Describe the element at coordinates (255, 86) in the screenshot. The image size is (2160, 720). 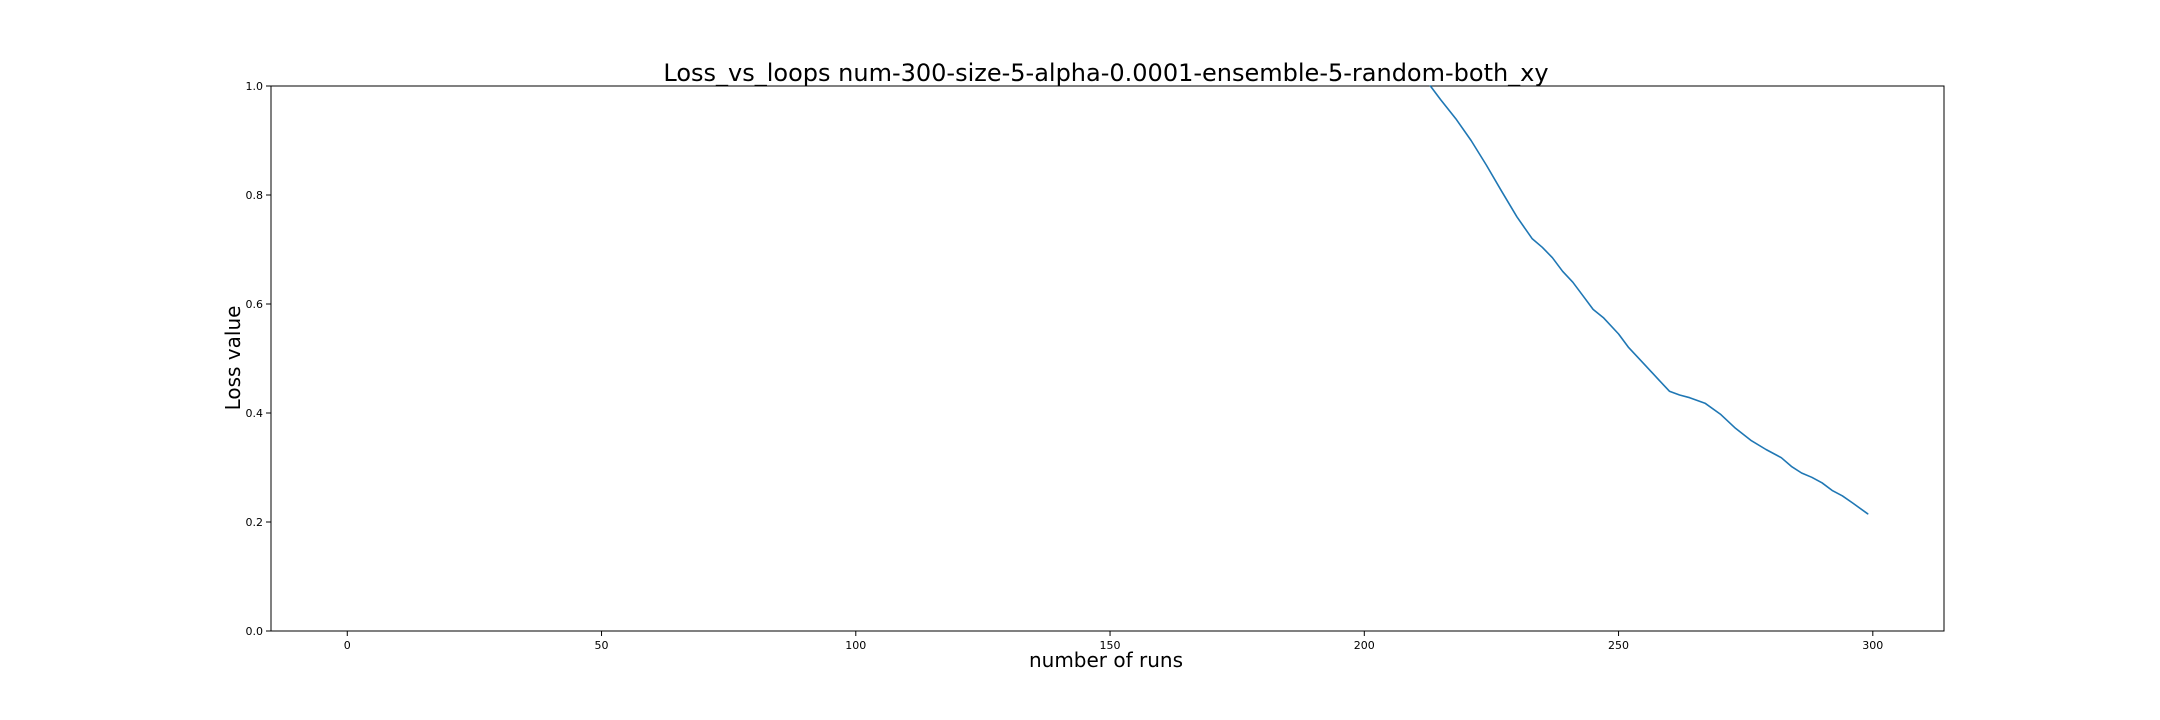
I see `y-tick-label: 1.0` at that location.